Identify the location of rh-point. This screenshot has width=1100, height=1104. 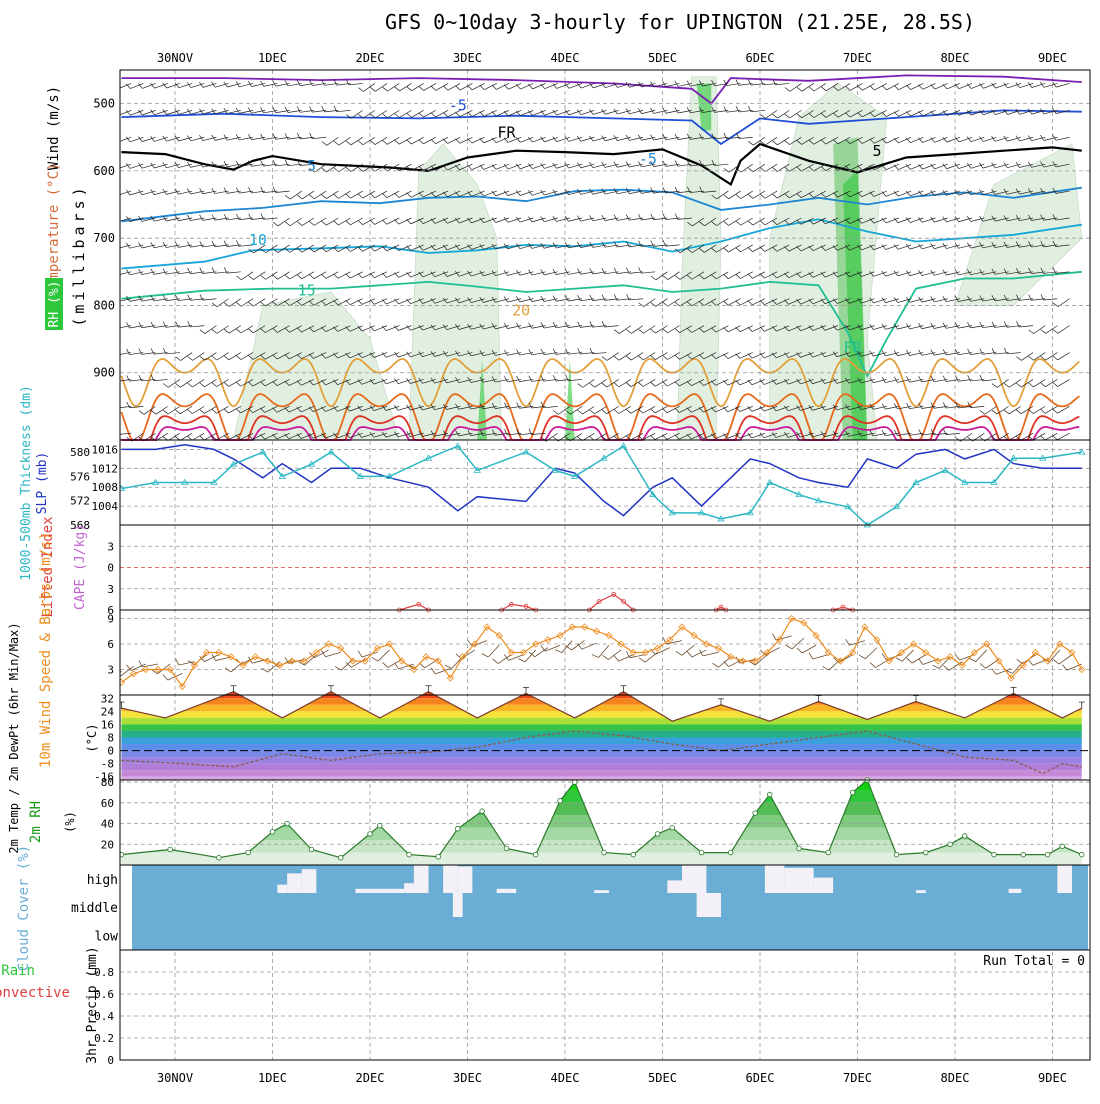
(1023, 854).